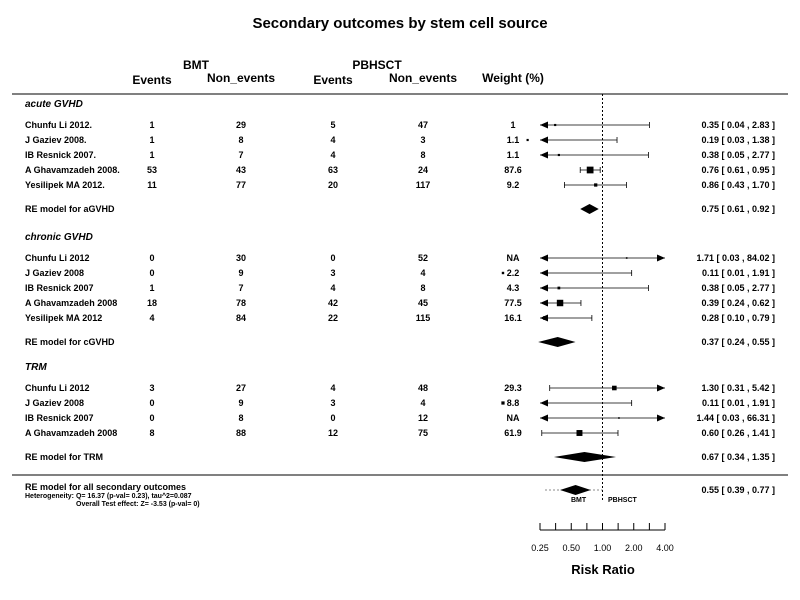 The width and height of the screenshot is (800, 600). What do you see at coordinates (423, 418) in the screenshot?
I see `pb-non-events: 12` at bounding box center [423, 418].